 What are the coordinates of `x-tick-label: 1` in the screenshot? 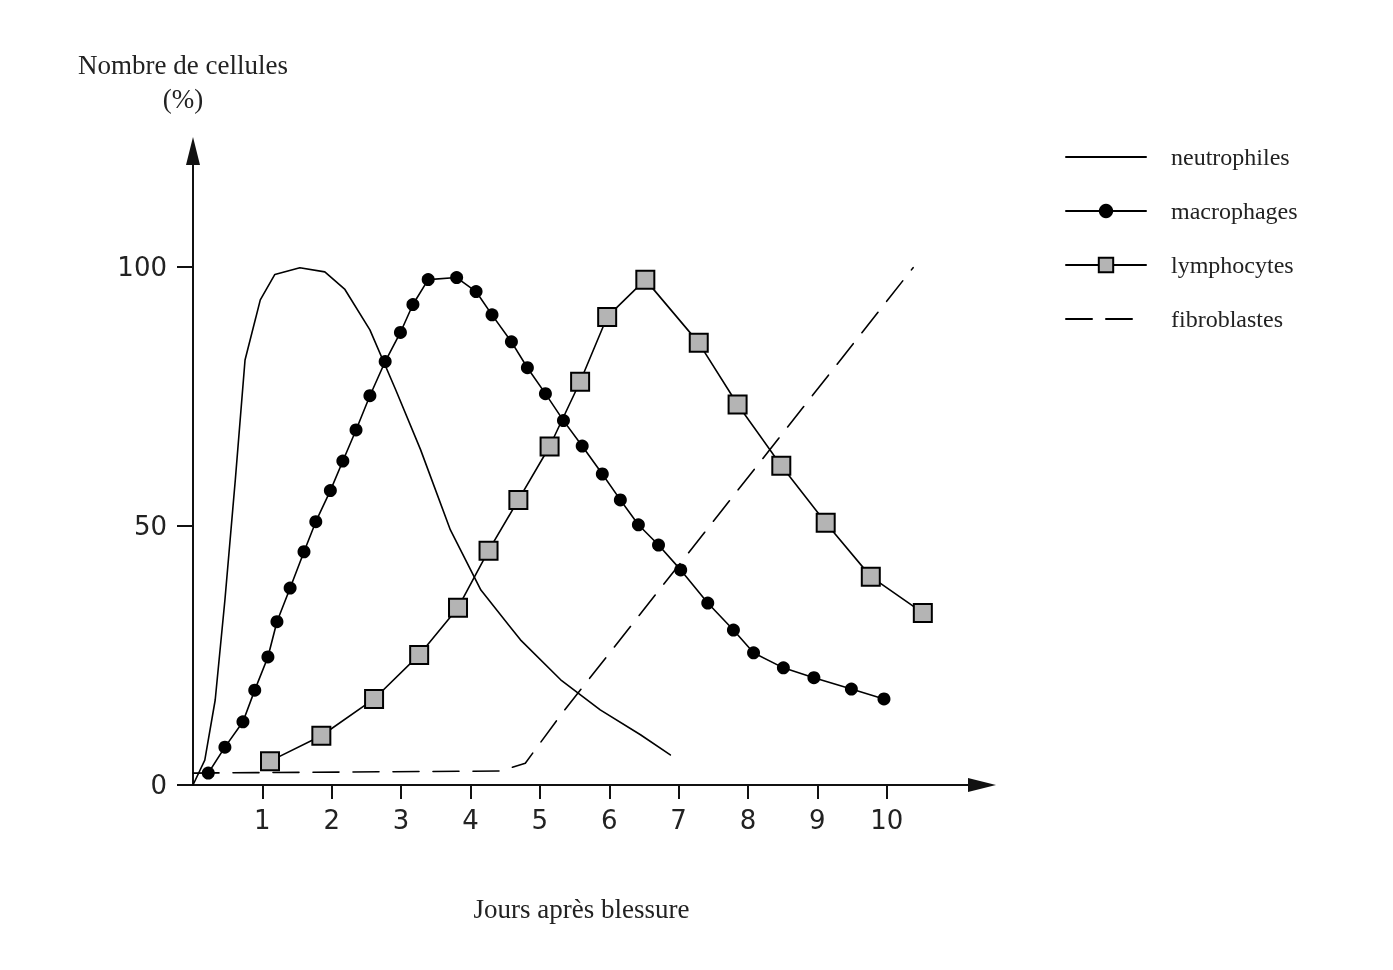 It's located at (262, 820).